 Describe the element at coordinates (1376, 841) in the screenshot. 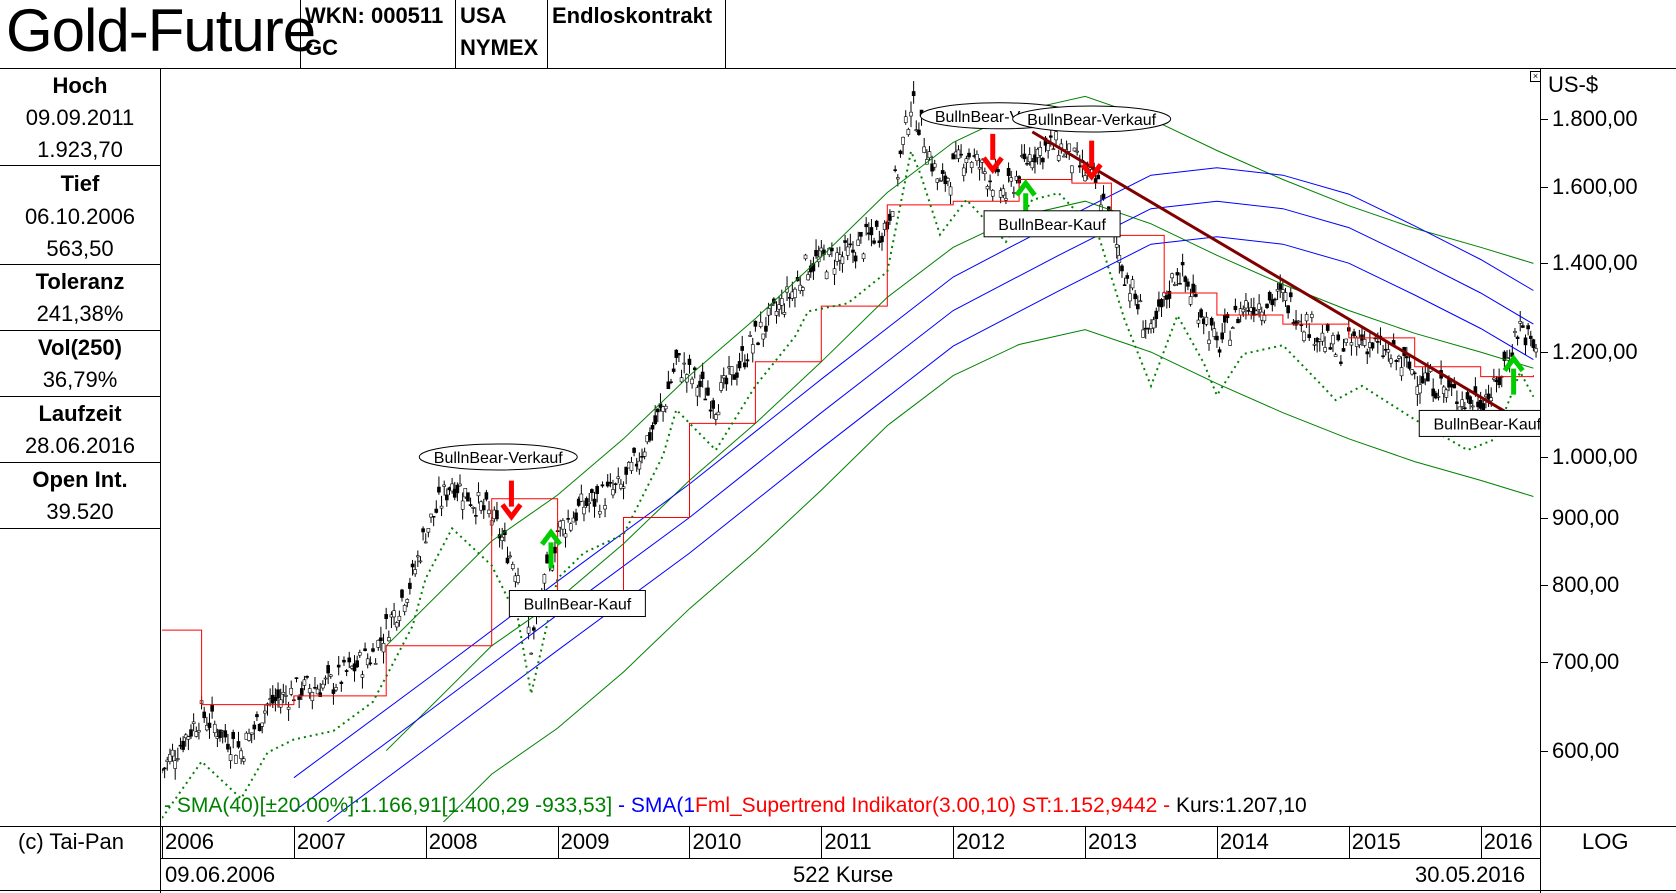

I see `x-tick-label: 2015` at that location.